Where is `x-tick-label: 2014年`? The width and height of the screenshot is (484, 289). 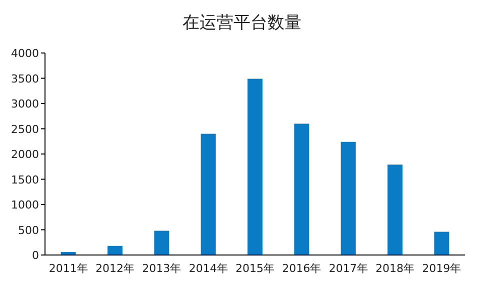 x-tick-label: 2014年 is located at coordinates (208, 268).